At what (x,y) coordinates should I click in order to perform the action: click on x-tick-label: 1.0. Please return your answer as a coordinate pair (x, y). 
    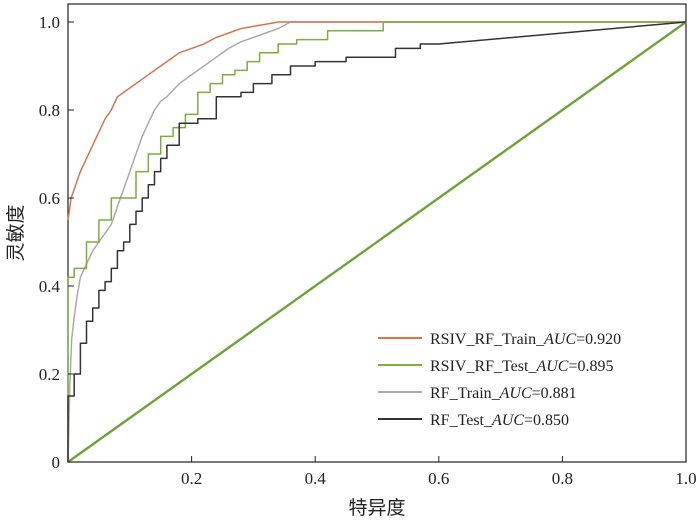
    Looking at the image, I should click on (685, 478).